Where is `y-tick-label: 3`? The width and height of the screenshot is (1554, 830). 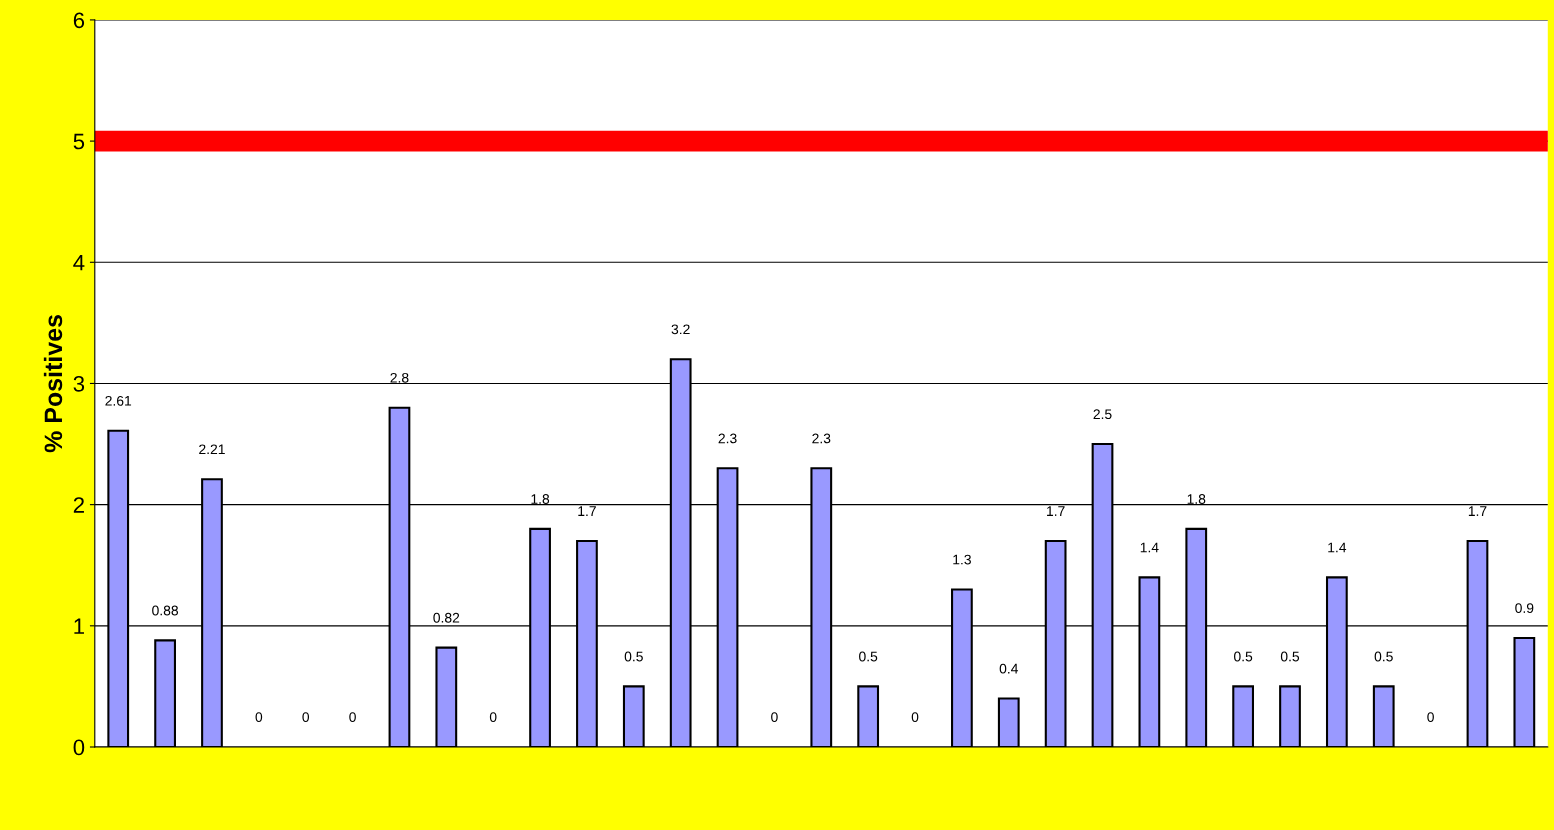
y-tick-label: 3 is located at coordinates (79, 383).